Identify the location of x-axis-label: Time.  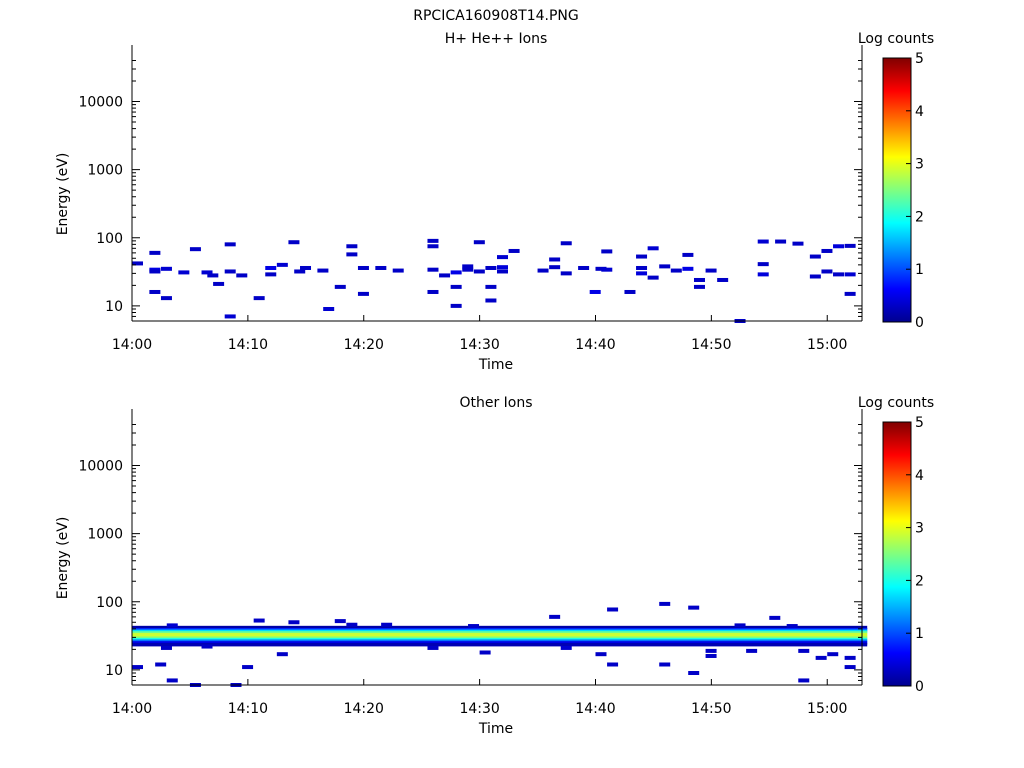
(495, 729).